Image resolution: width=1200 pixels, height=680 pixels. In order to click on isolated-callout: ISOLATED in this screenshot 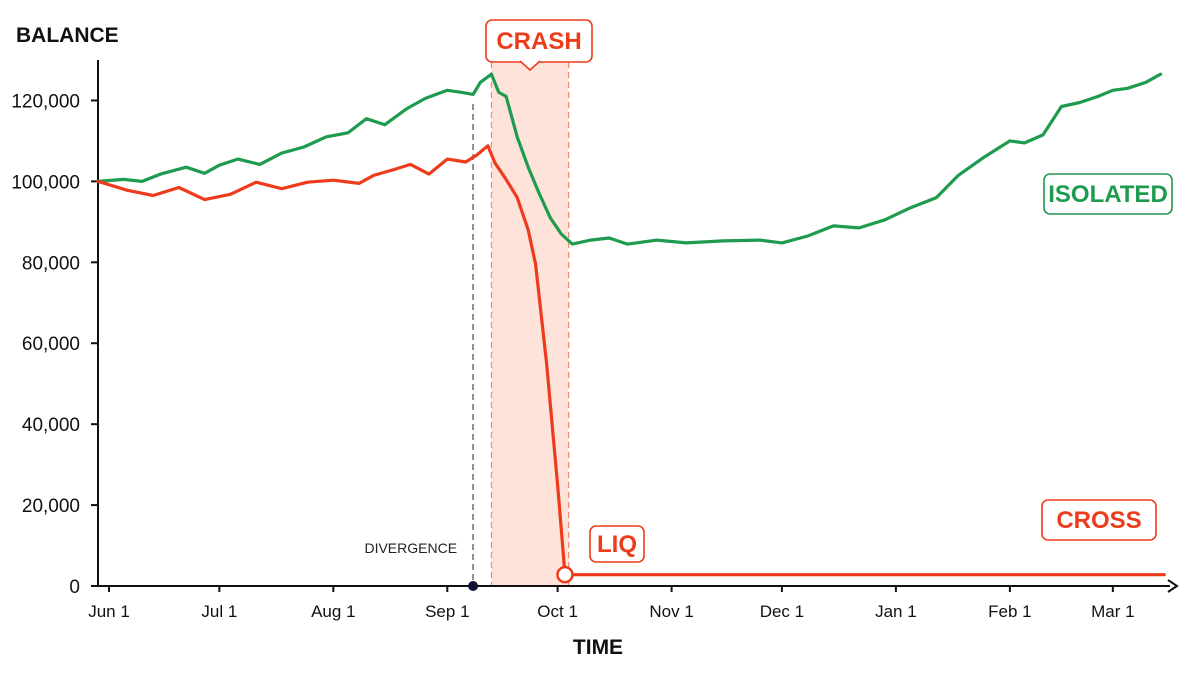, I will do `click(1108, 194)`.